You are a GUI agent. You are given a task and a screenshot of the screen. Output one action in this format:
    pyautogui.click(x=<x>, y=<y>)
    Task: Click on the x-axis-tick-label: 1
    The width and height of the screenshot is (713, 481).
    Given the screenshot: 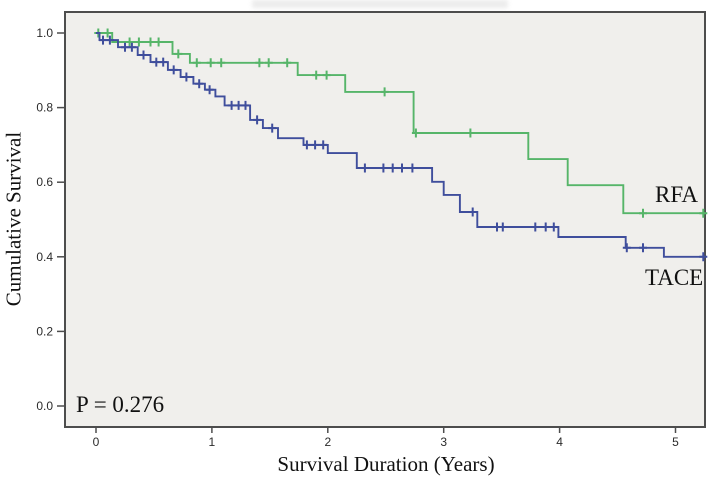 What is the action you would take?
    pyautogui.click(x=212, y=442)
    